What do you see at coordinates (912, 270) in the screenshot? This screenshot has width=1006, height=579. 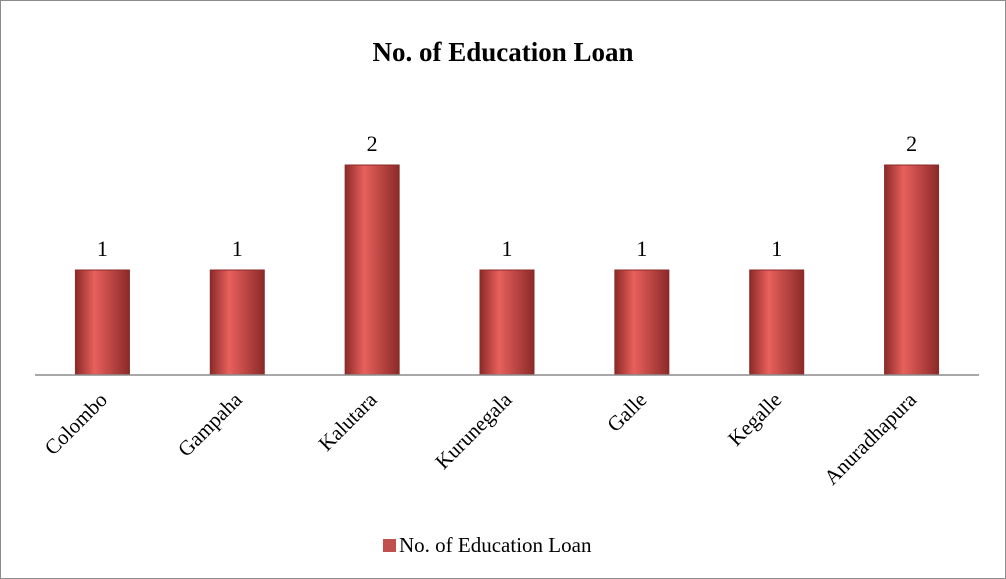 I see `bar-anuradhapura` at bounding box center [912, 270].